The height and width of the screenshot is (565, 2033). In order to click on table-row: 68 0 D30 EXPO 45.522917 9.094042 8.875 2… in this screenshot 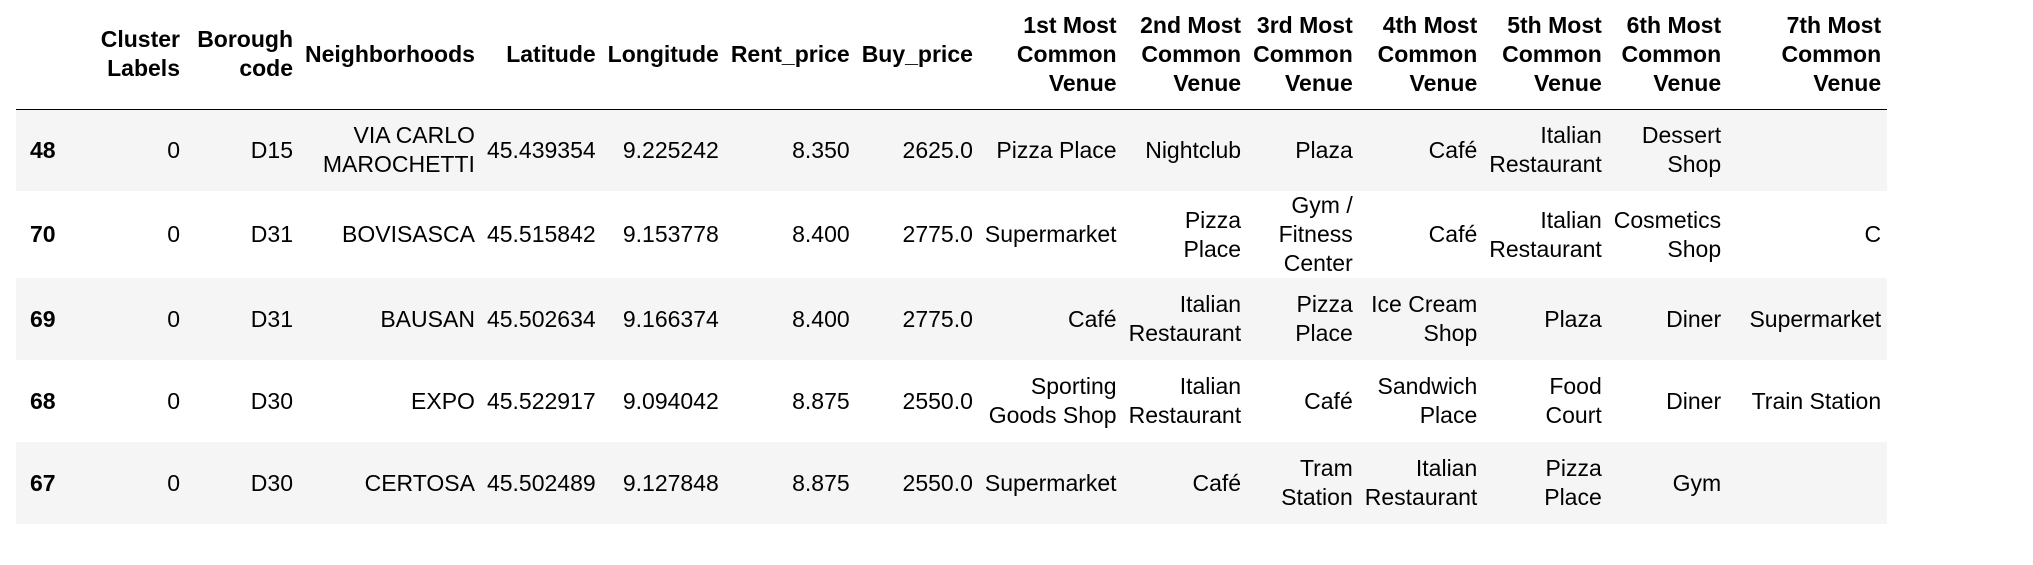, I will do `click(952, 401)`.